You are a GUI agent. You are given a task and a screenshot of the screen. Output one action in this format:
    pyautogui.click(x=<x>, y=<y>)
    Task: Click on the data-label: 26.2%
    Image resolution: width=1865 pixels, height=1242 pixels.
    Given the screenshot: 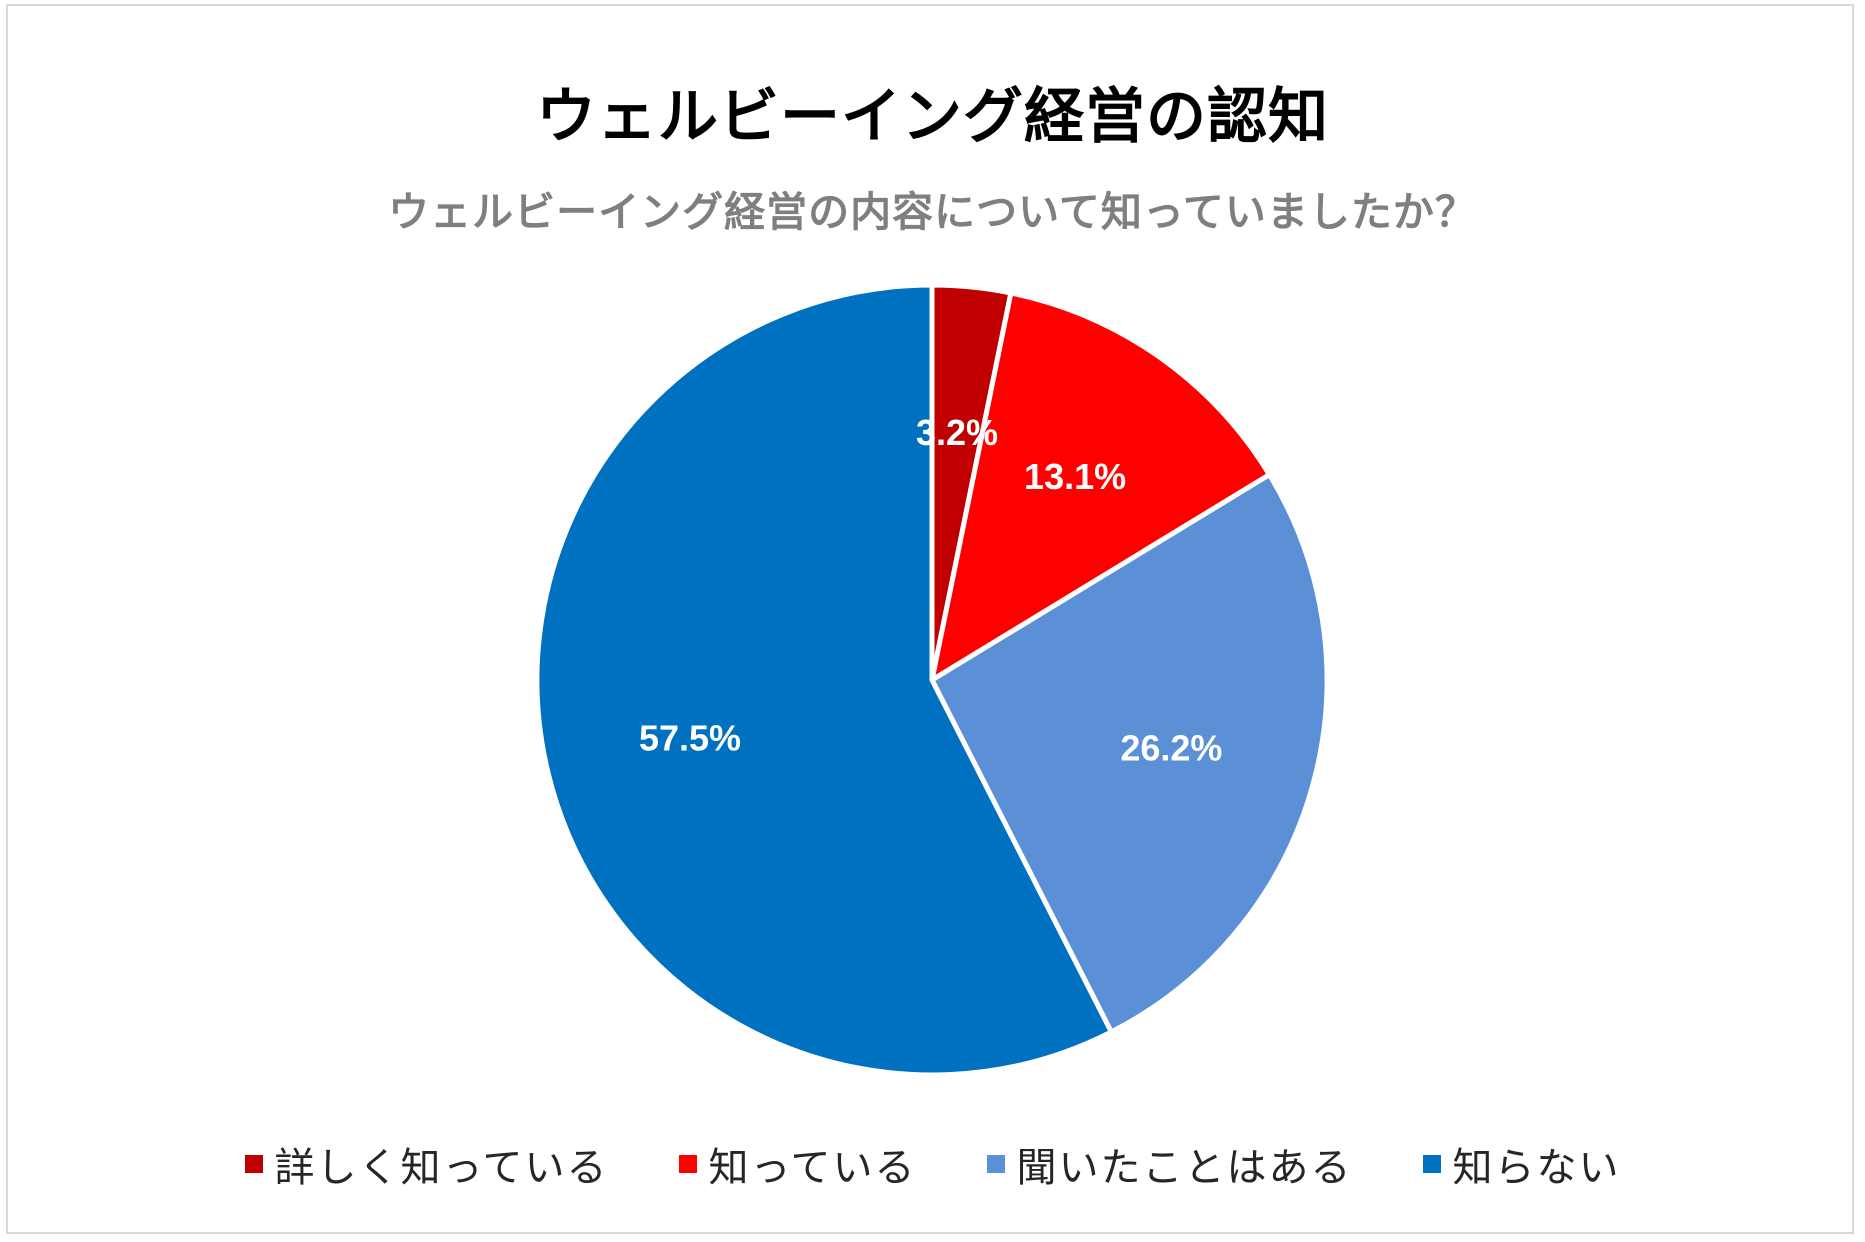 What is the action you would take?
    pyautogui.click(x=1171, y=747)
    